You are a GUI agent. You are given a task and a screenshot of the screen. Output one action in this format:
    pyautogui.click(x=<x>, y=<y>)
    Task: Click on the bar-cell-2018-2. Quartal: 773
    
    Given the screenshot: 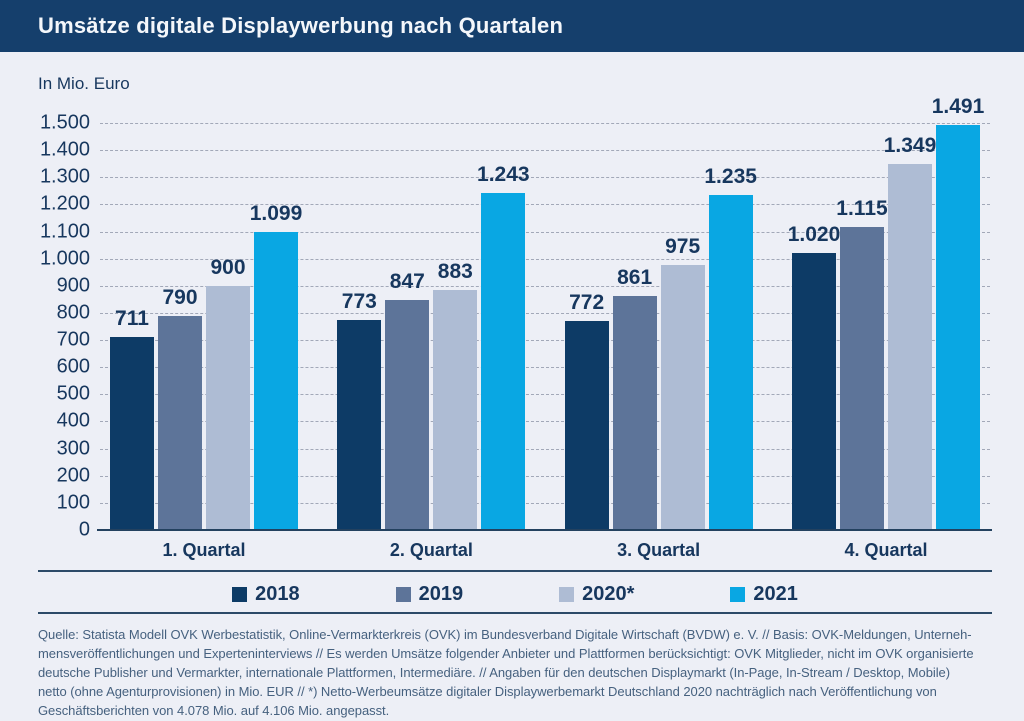 What is the action you would take?
    pyautogui.click(x=359, y=326)
    